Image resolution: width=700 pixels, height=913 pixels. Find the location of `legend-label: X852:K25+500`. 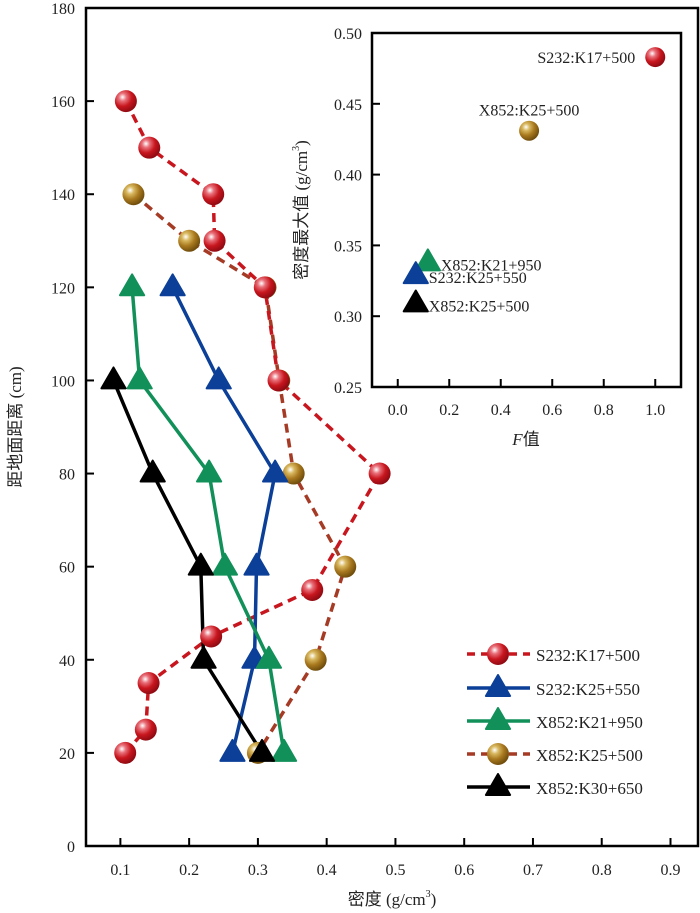

legend-label: X852:K25+500 is located at coordinates (589, 755).